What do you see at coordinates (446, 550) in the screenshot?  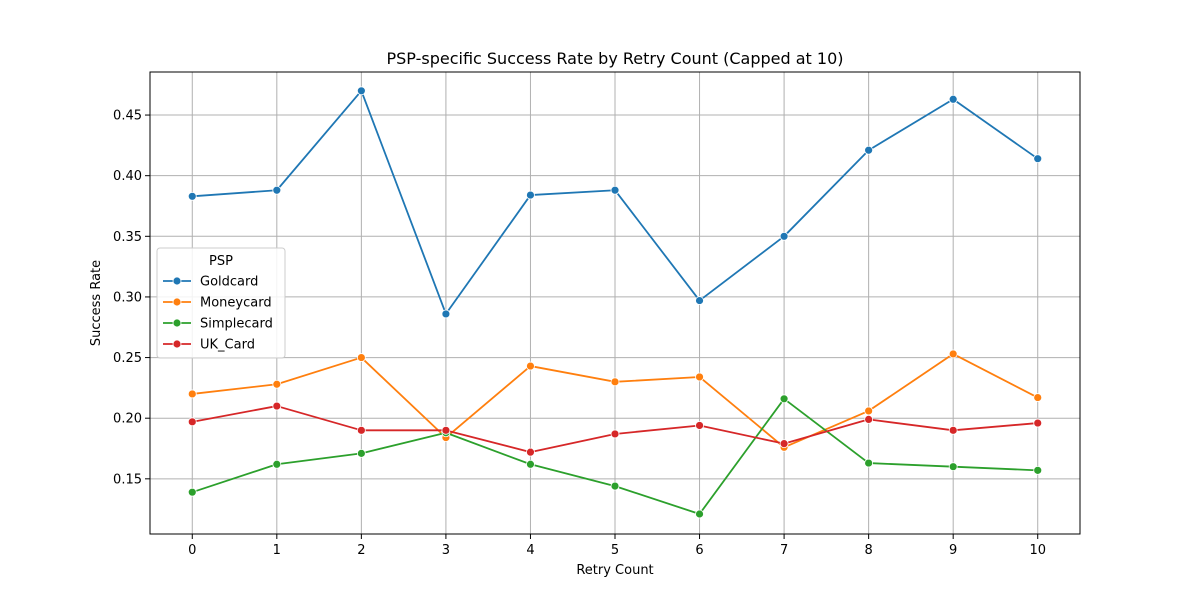 I see `x-tick-label: 3` at bounding box center [446, 550].